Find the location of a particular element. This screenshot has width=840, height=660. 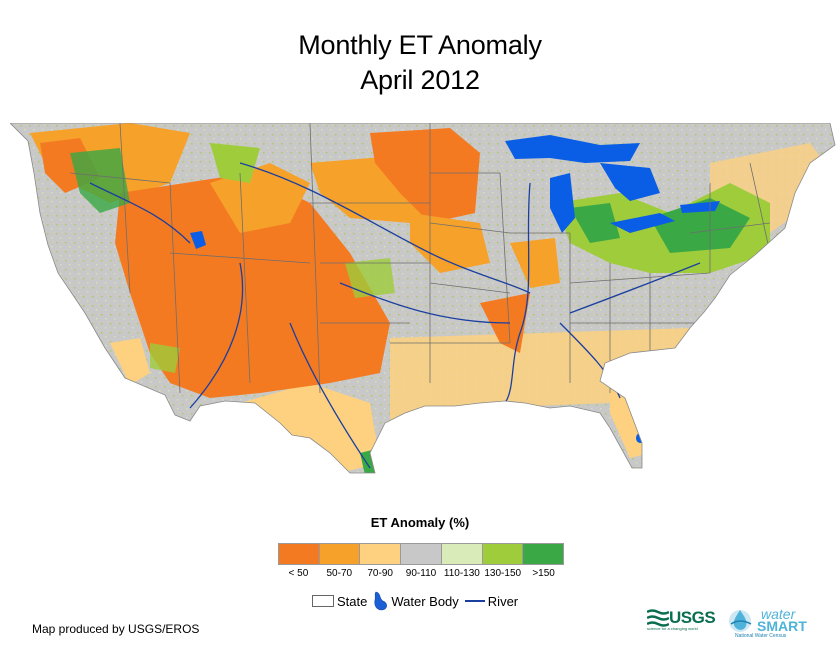

arkansas-river is located at coordinates (425, 303).